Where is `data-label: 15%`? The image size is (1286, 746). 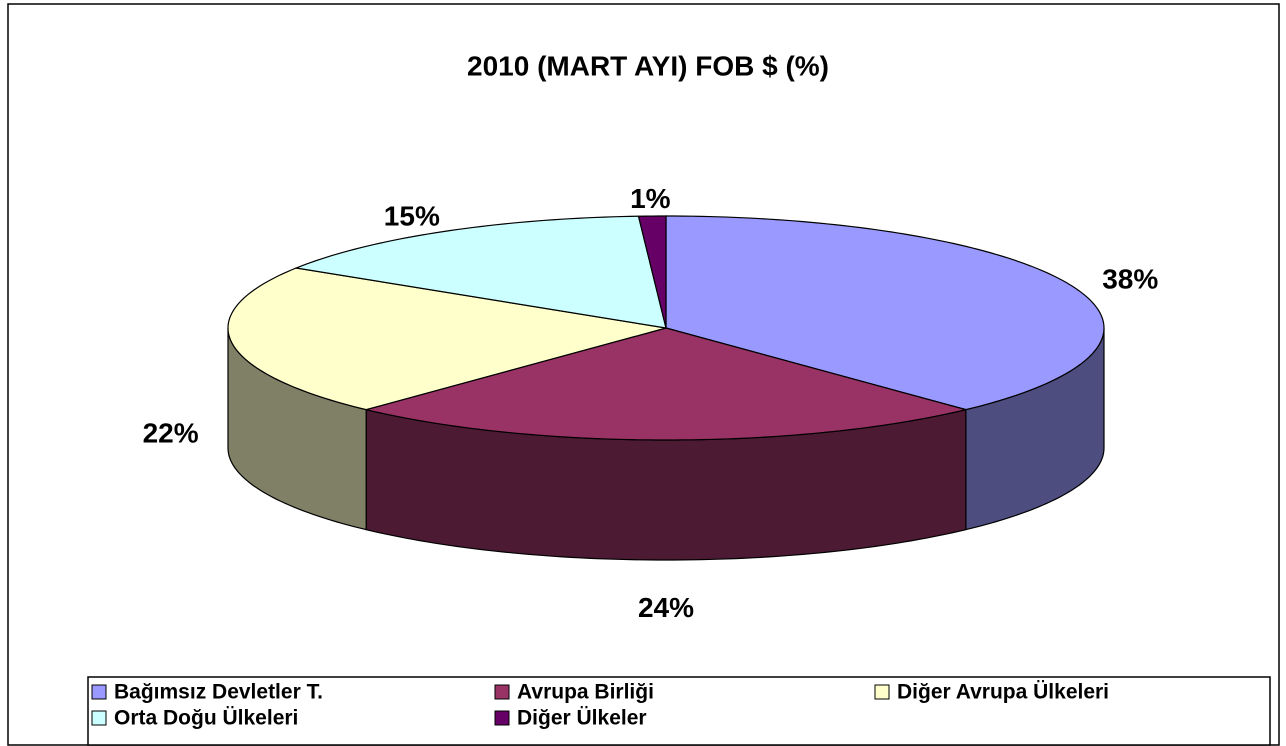 data-label: 15% is located at coordinates (412, 215).